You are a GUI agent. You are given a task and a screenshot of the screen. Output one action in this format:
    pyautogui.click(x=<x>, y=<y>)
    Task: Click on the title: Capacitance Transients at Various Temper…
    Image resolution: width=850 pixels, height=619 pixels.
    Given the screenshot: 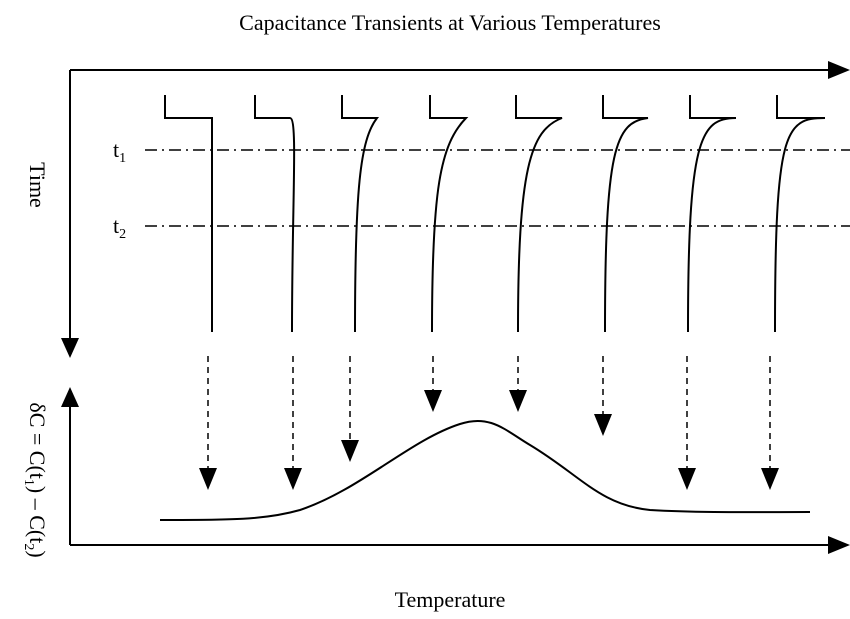 What is the action you would take?
    pyautogui.click(x=450, y=22)
    